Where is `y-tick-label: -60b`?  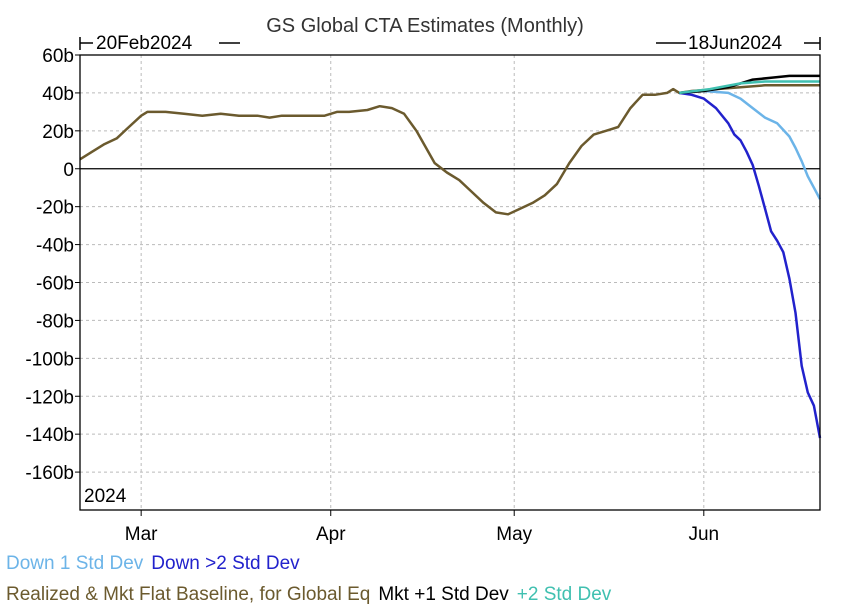 y-tick-label: -60b is located at coordinates (55, 284).